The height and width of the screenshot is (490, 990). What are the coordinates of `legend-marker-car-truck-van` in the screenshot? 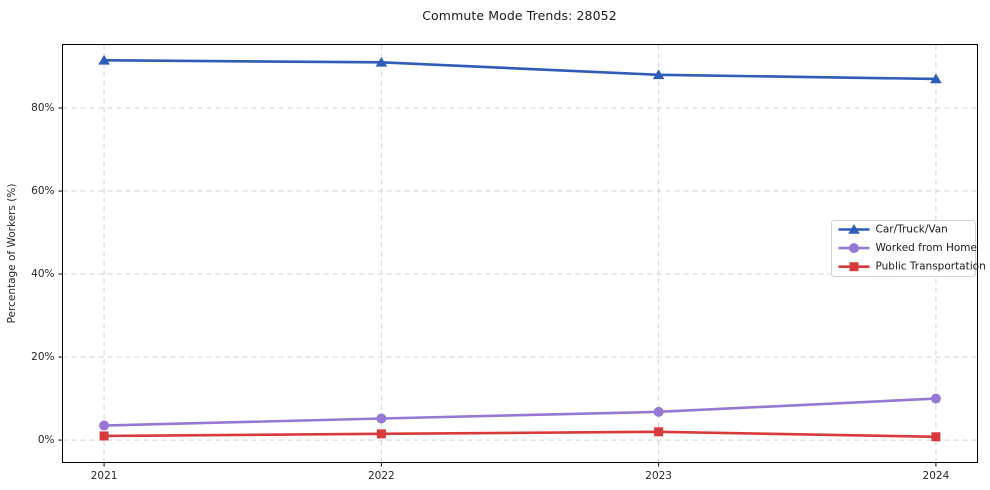 It's located at (854, 229).